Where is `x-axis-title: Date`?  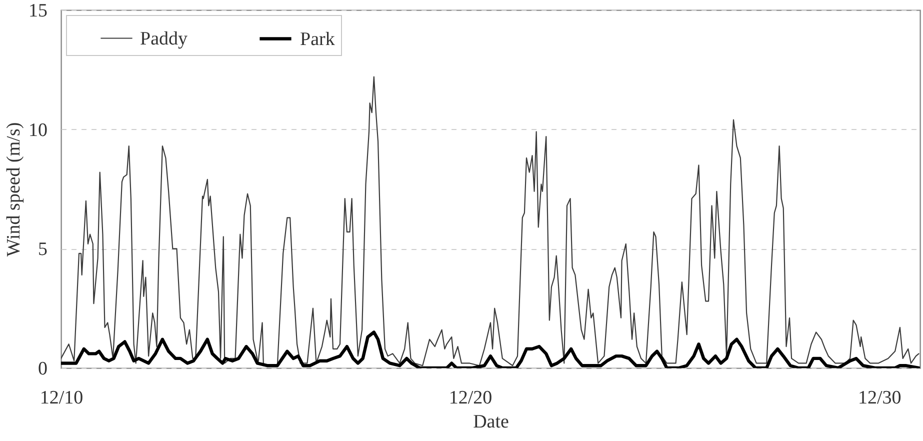 x-axis-title: Date is located at coordinates (491, 422).